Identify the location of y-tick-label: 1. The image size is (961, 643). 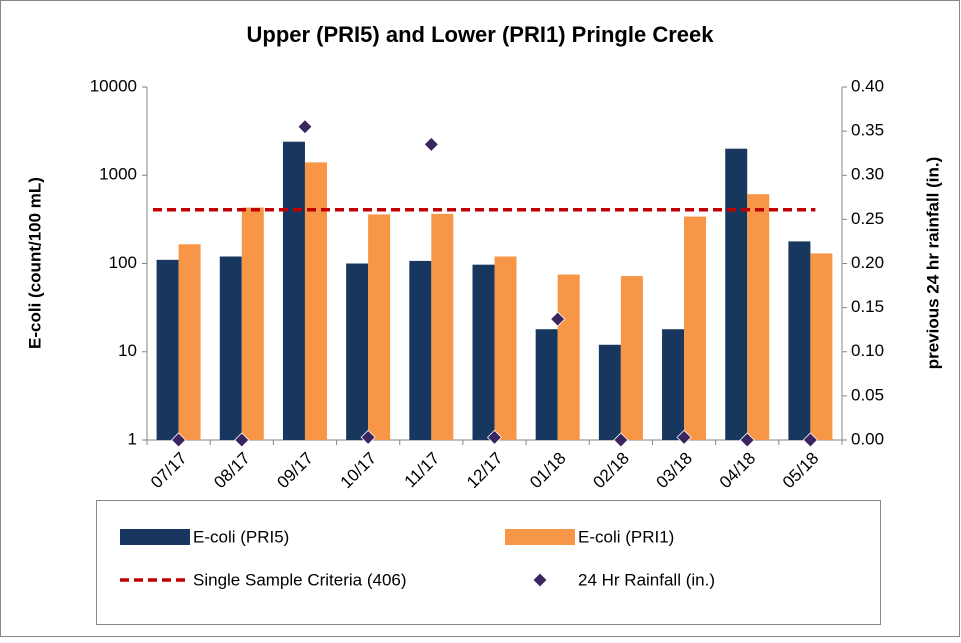
(132, 438).